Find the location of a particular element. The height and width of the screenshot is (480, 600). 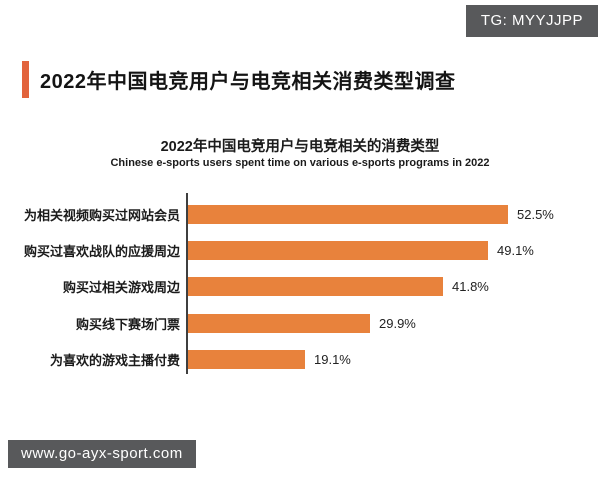

value-label: 52.5% is located at coordinates (535, 214).